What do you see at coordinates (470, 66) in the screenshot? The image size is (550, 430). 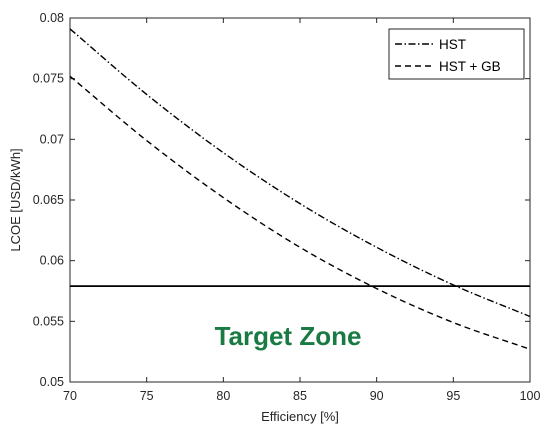 I see `legend-label-hst-gb: HST + GB` at bounding box center [470, 66].